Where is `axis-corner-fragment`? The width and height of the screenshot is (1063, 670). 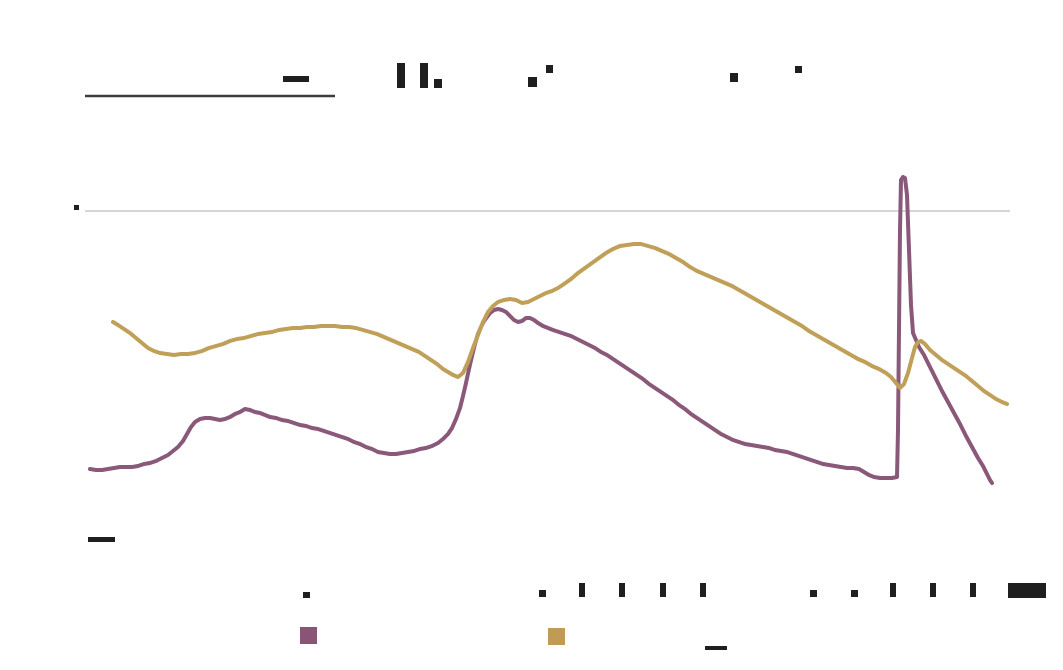 axis-corner-fragment is located at coordinates (101, 539).